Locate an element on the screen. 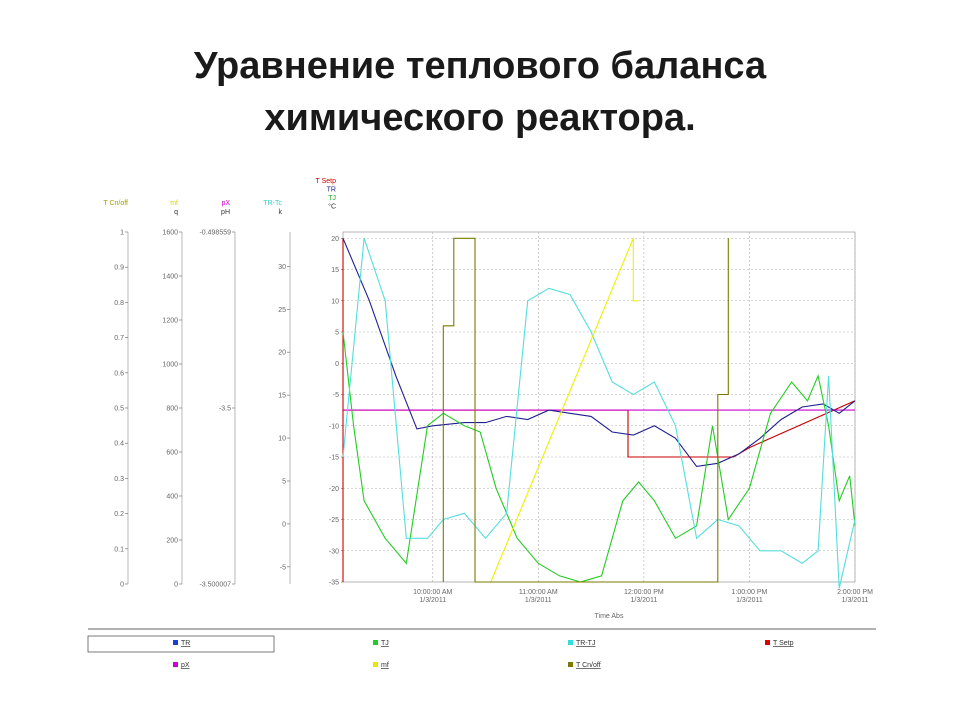  series-line-t-cn-off is located at coordinates (585, 410).